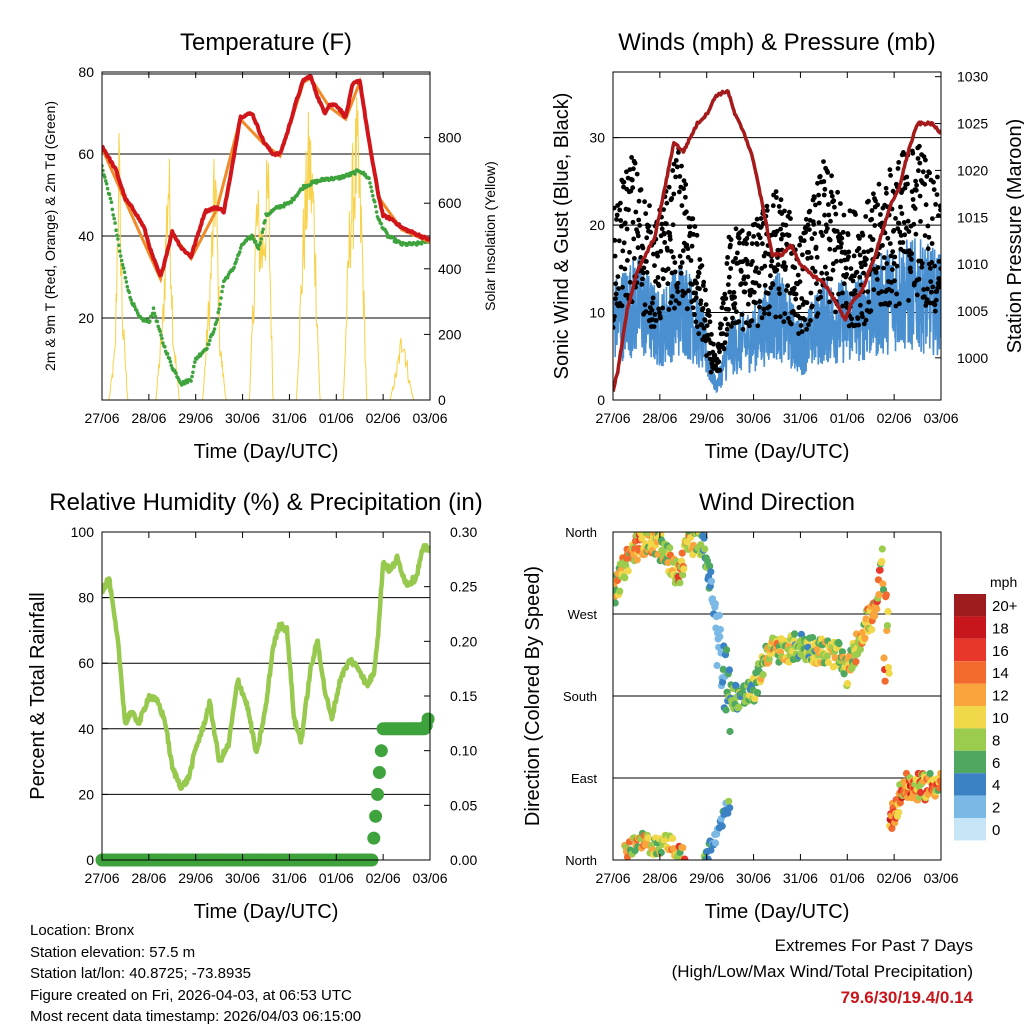  What do you see at coordinates (463, 532) in the screenshot?
I see `y-right-tick-label: 0.30` at bounding box center [463, 532].